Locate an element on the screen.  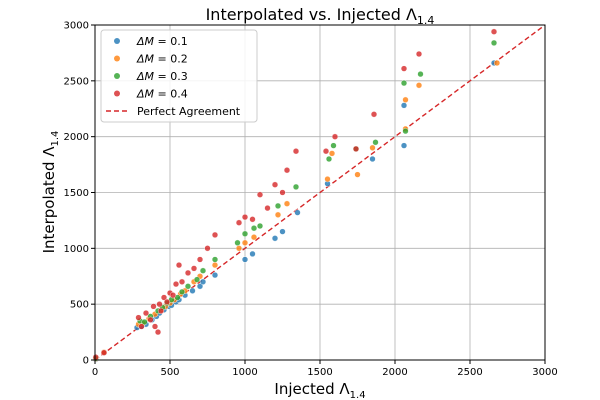
x-tick-label: 2000 is located at coordinates (394, 372).